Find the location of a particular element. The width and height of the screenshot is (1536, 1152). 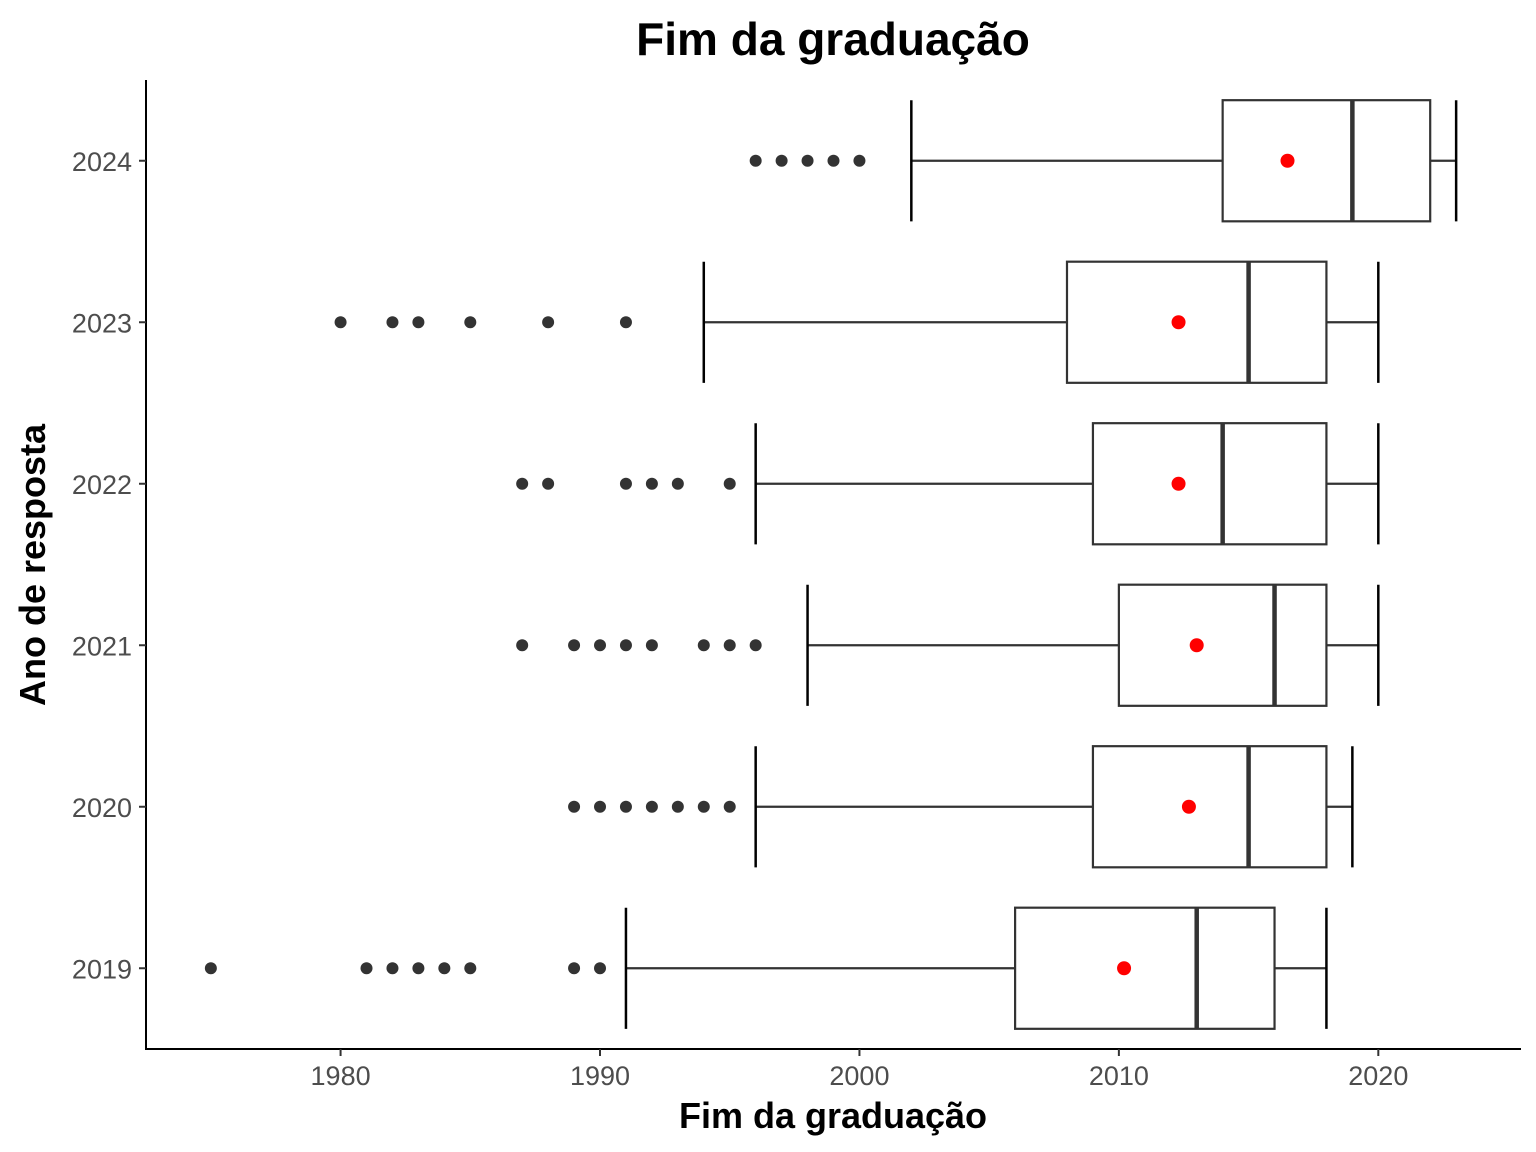

box-group-2024 is located at coordinates (1103, 161).